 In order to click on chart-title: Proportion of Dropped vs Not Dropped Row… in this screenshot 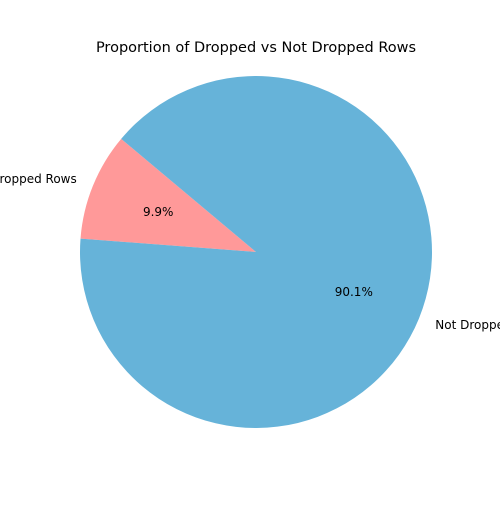, I will do `click(256, 48)`.